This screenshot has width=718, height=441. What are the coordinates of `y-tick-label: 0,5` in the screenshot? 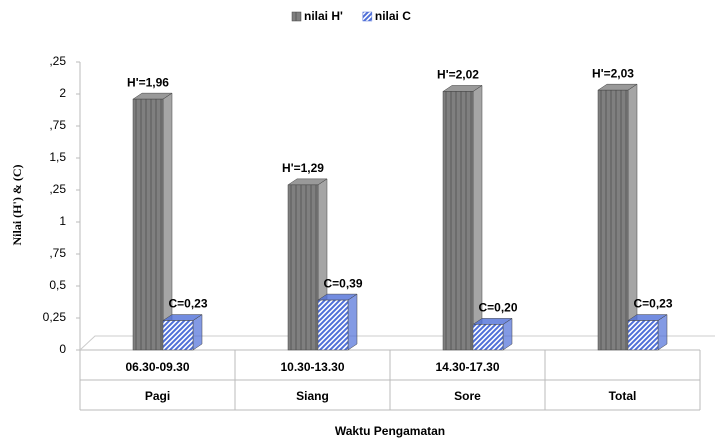 It's located at (57, 285).